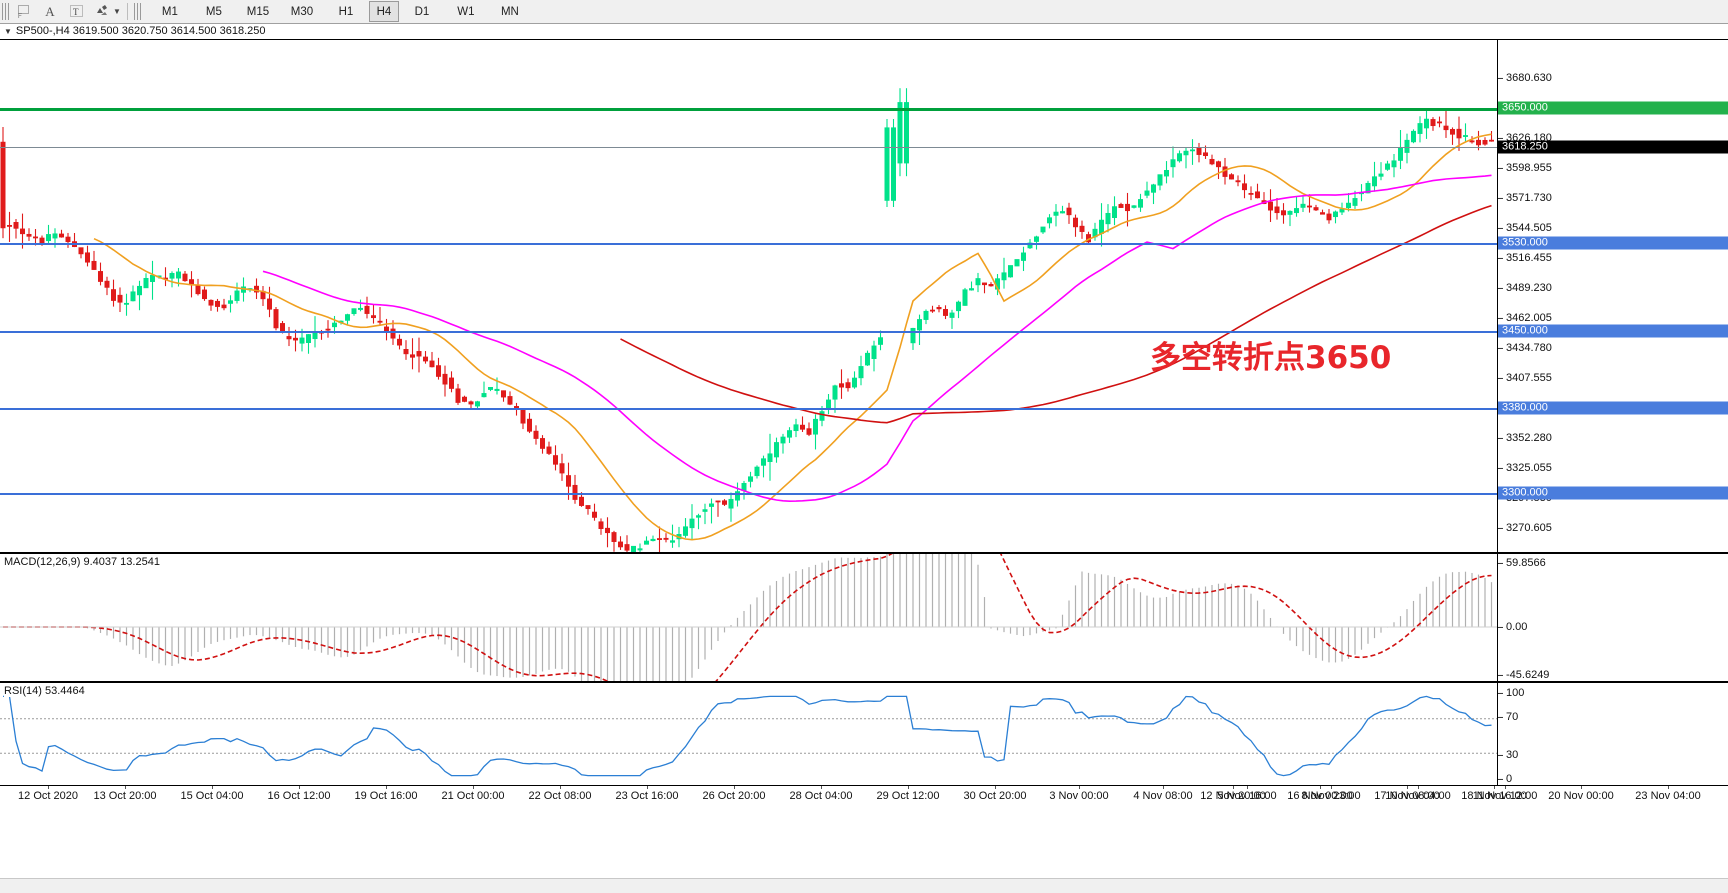 The height and width of the screenshot is (893, 1728). Describe the element at coordinates (1511, 693) in the screenshot. I see `rsi-tick: 100` at that location.